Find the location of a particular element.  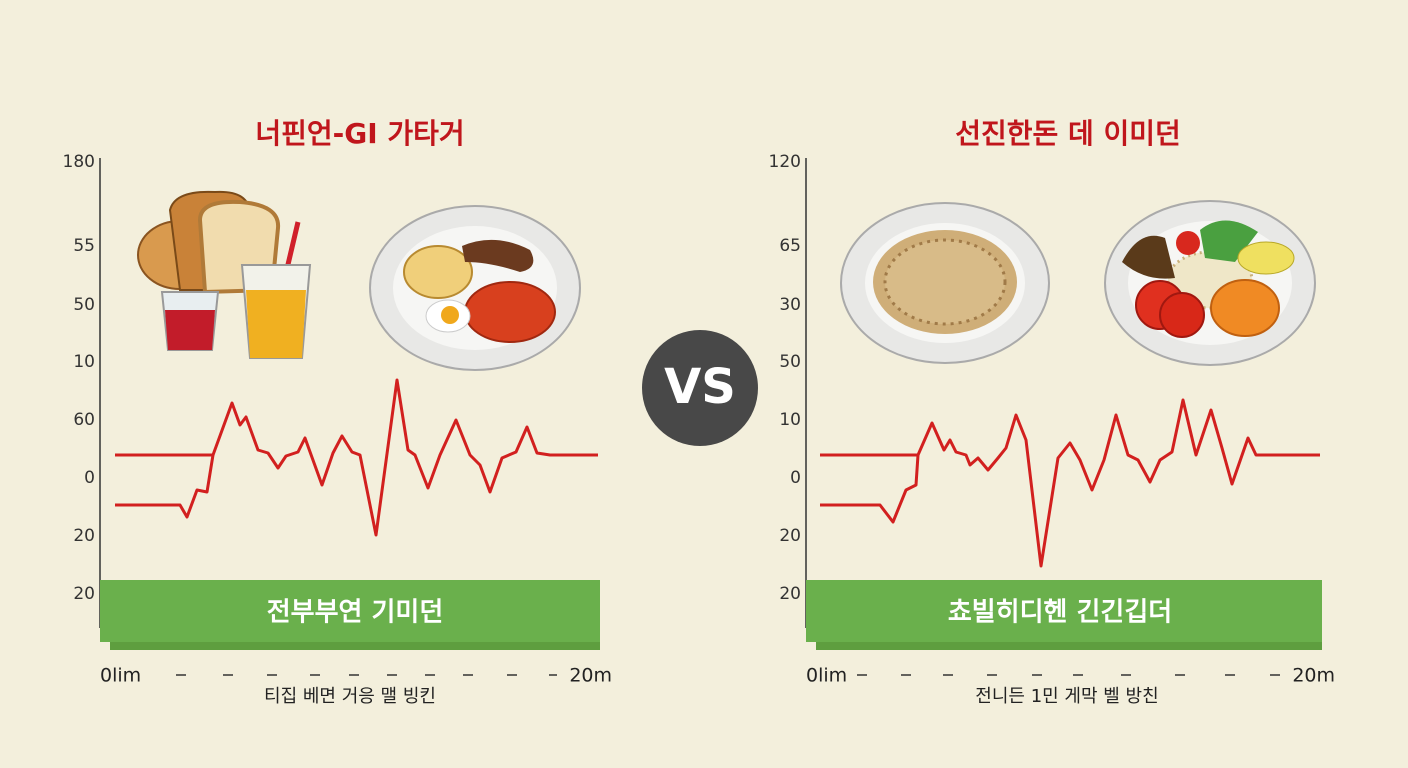

y-label: 30 is located at coordinates (790, 305).